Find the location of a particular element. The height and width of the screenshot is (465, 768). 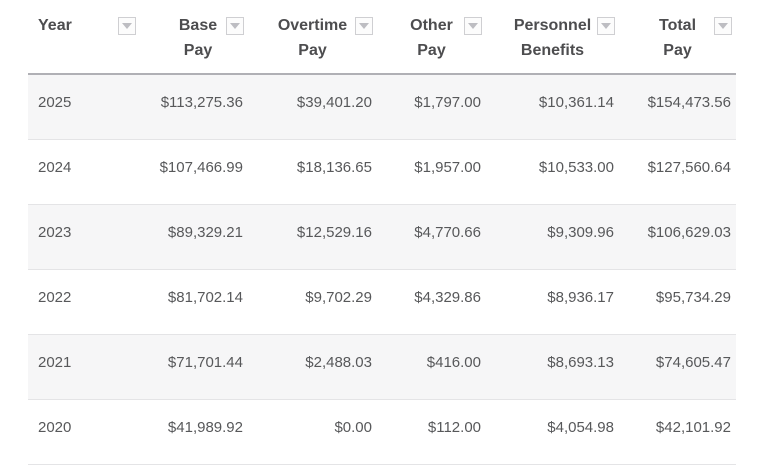

filter-dropdown-button-other-pay is located at coordinates (473, 26).